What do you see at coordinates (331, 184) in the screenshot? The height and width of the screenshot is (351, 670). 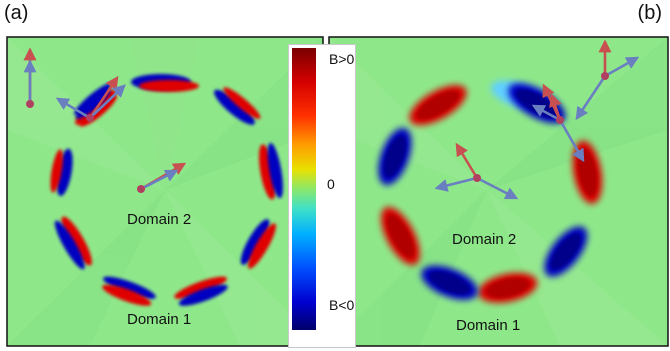 I see `colorbar-middle-label: 0` at bounding box center [331, 184].